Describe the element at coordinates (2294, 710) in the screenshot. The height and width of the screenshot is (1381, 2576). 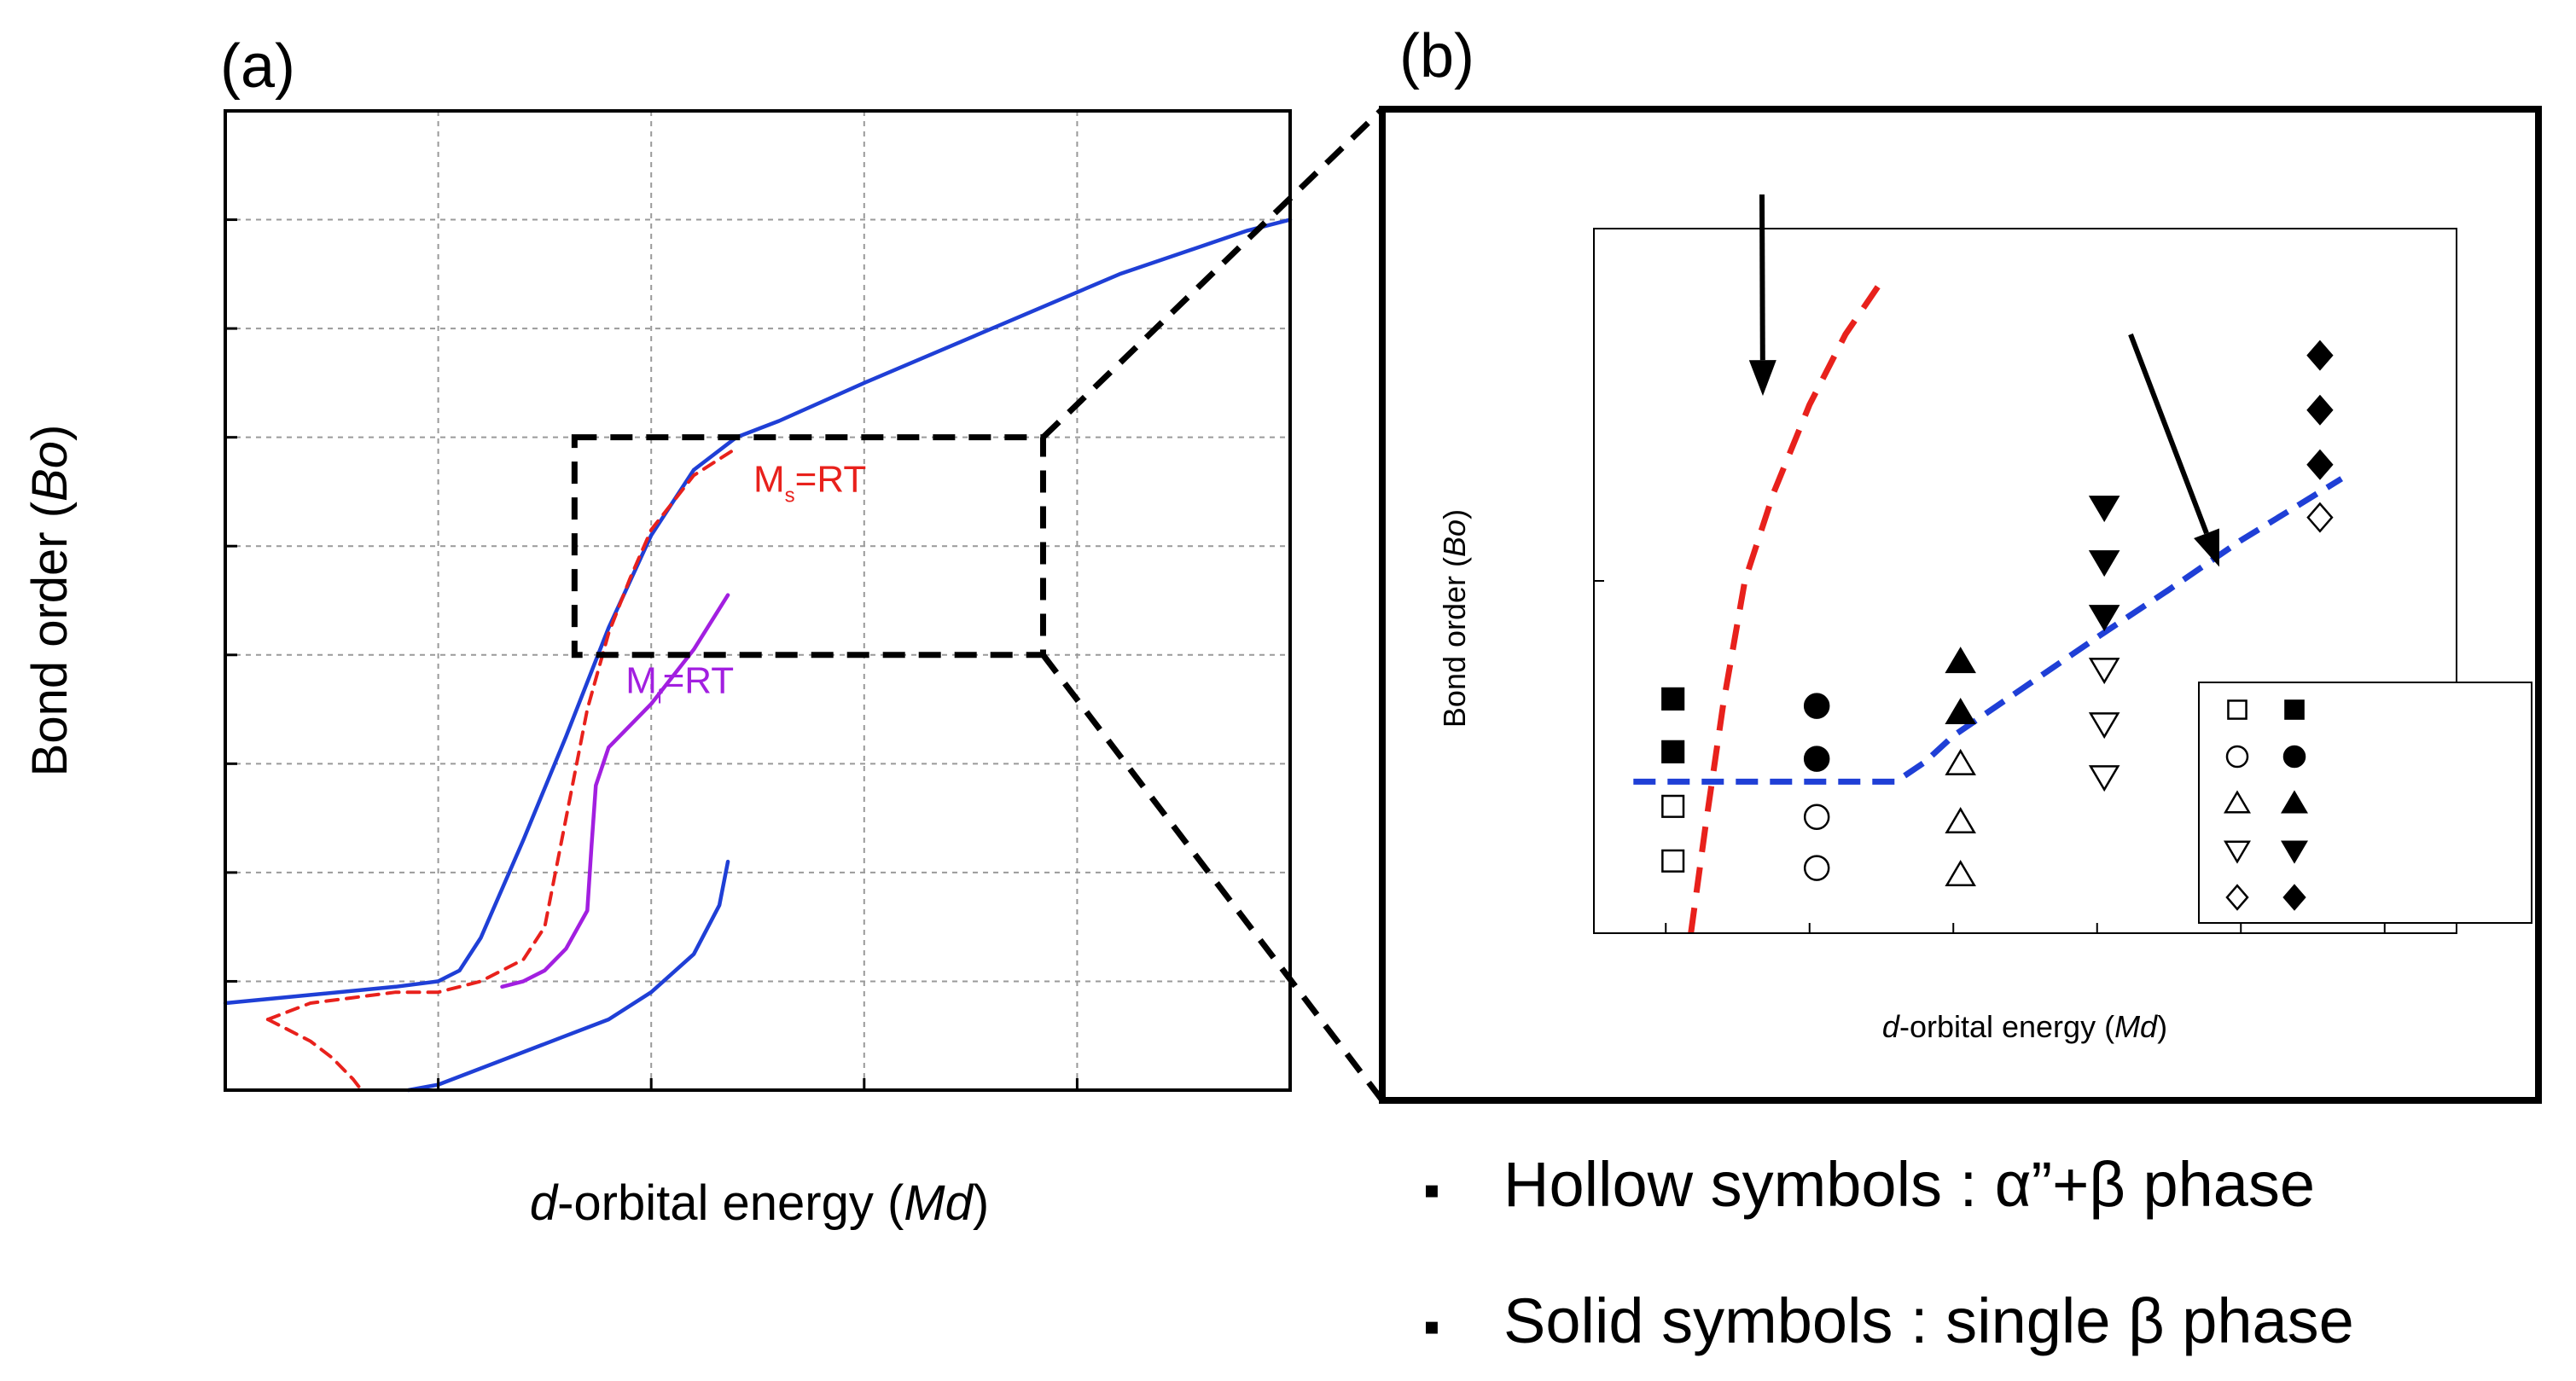
I see `legend-marker-solid-square` at that location.